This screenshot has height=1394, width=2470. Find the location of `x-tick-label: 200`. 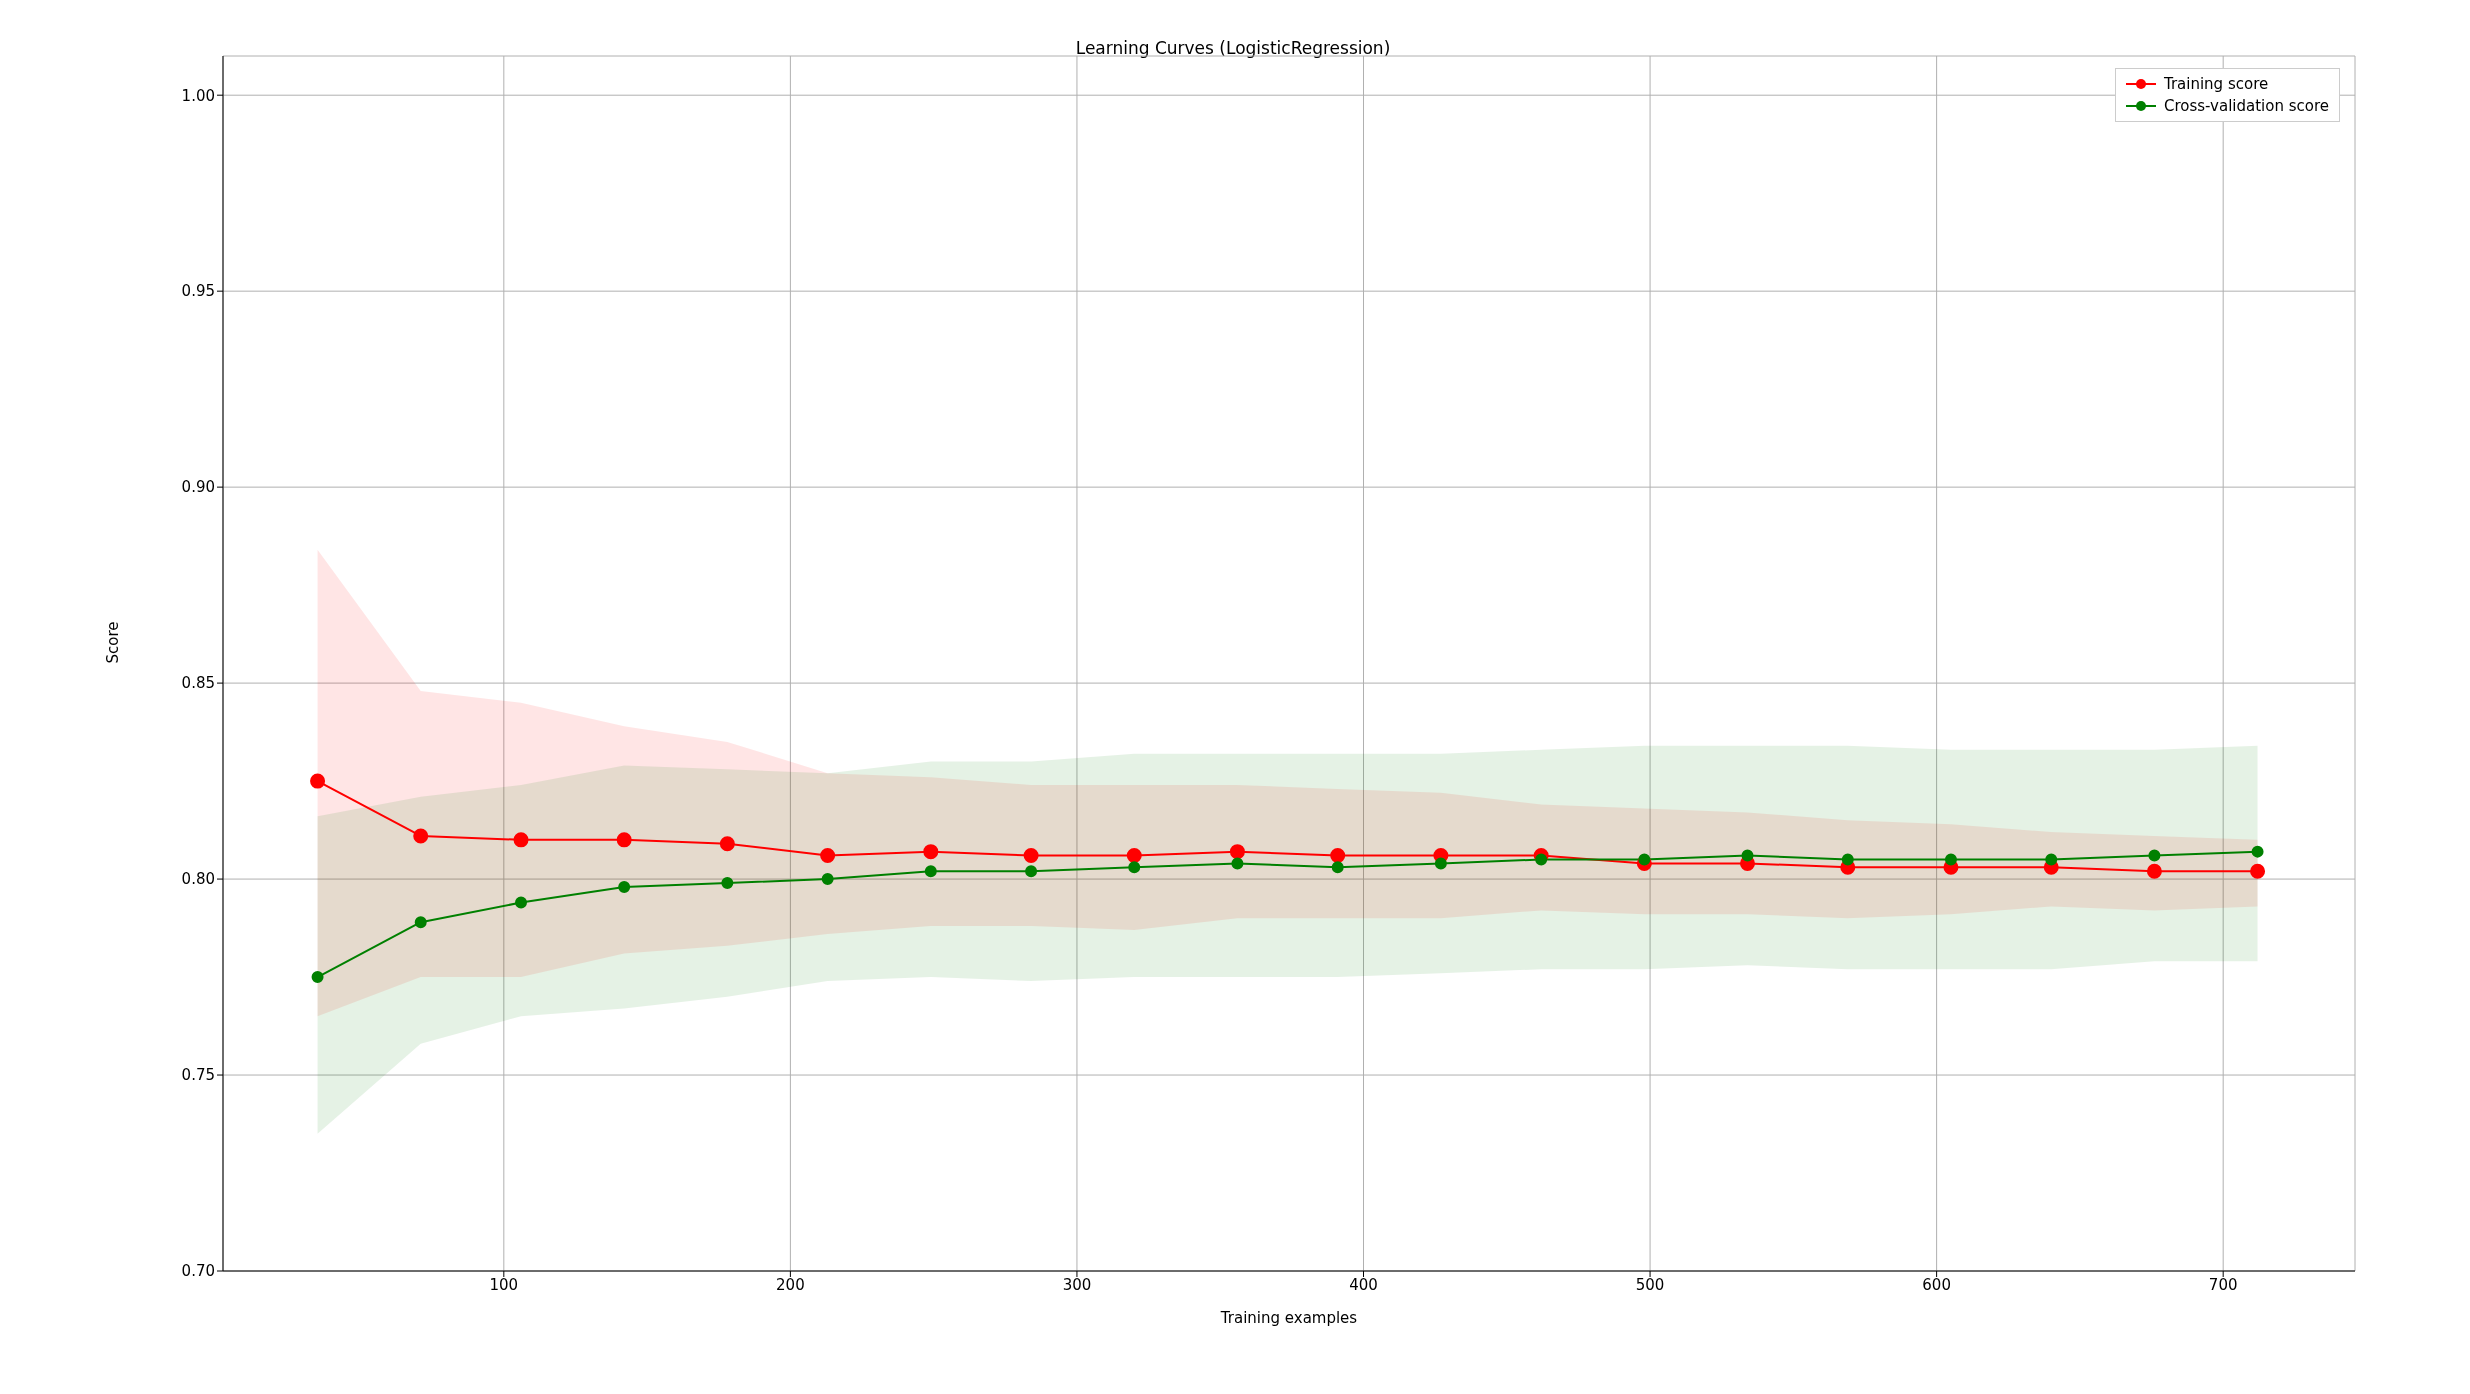

x-tick-label: 200 is located at coordinates (790, 1284).